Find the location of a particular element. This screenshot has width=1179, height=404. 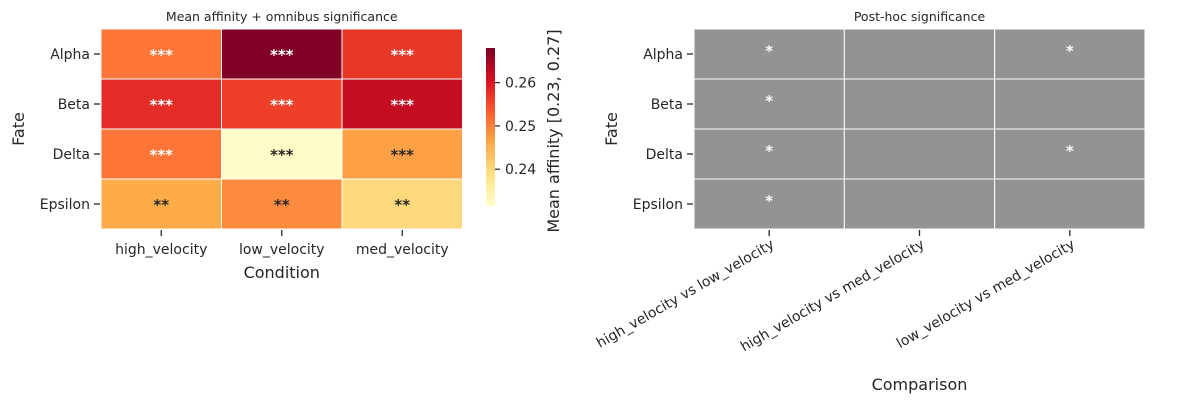

x-tick-label: high_velocity is located at coordinates (161, 250).